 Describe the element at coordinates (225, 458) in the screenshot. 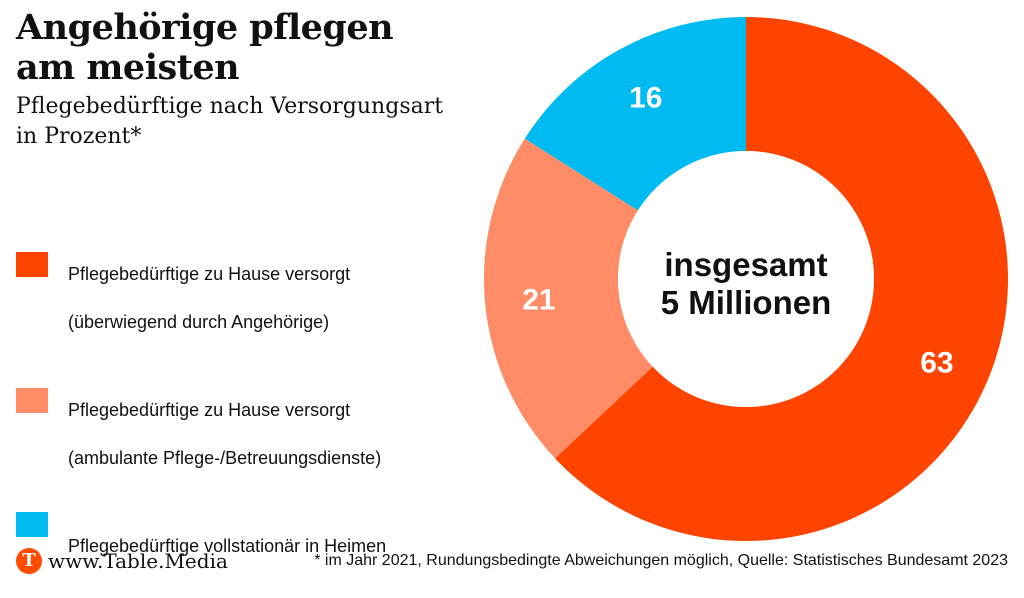

I see `legend-label-home-ambulant-line-2: (ambulante Pflege-/Betreuungsdienste)` at that location.